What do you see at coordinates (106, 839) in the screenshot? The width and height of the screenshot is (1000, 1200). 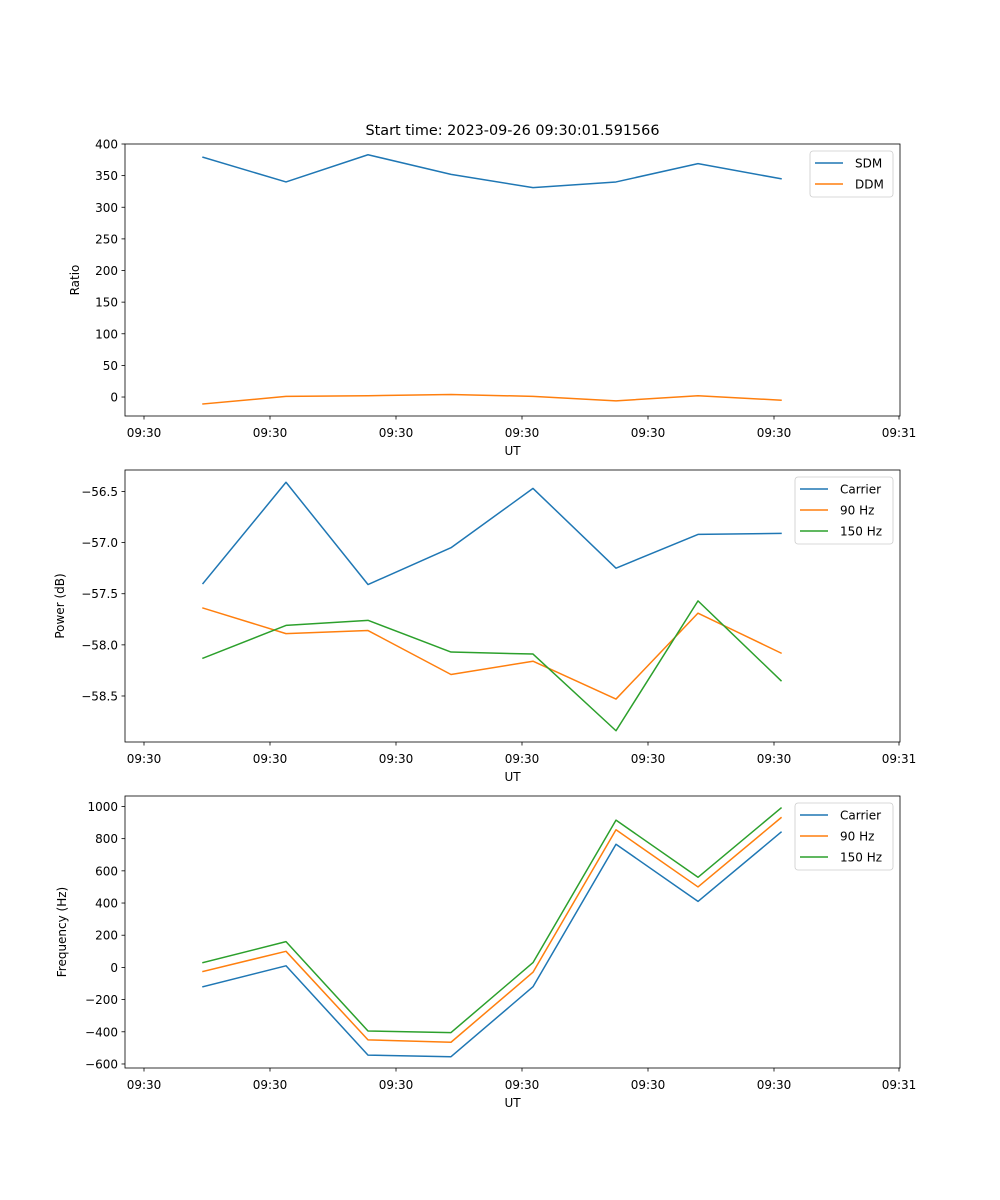 I see `y-tick-label: 800` at bounding box center [106, 839].